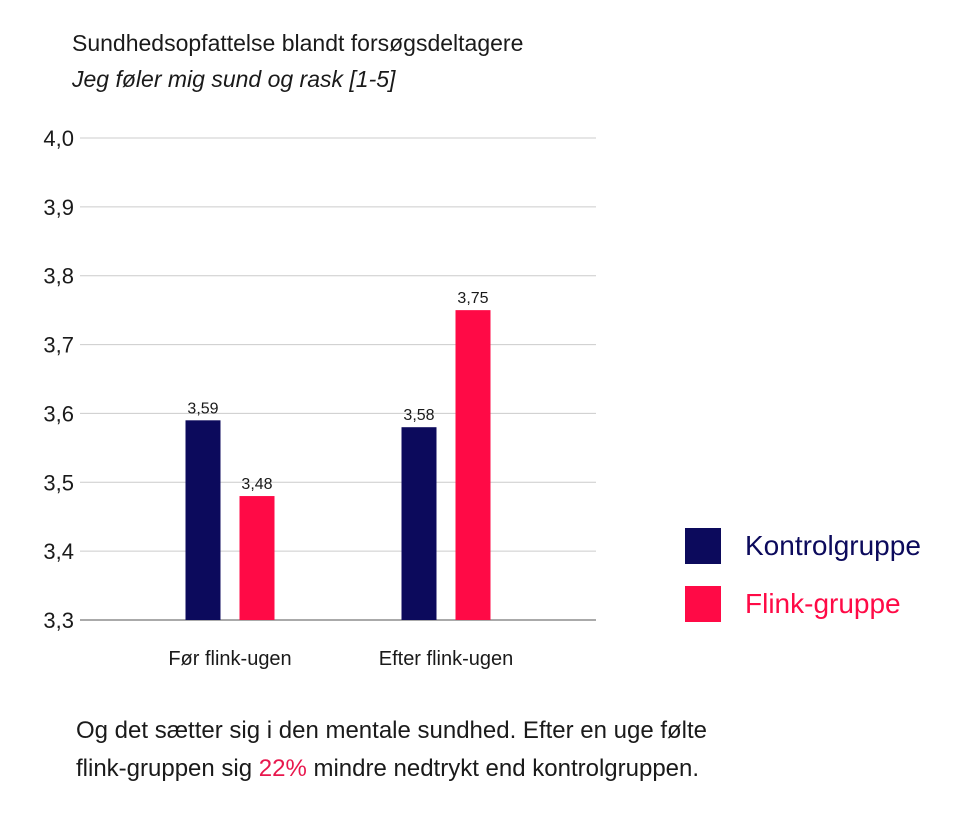 This screenshot has width=970, height=830. What do you see at coordinates (58, 551) in the screenshot?
I see `y-tick-label: 3,4` at bounding box center [58, 551].